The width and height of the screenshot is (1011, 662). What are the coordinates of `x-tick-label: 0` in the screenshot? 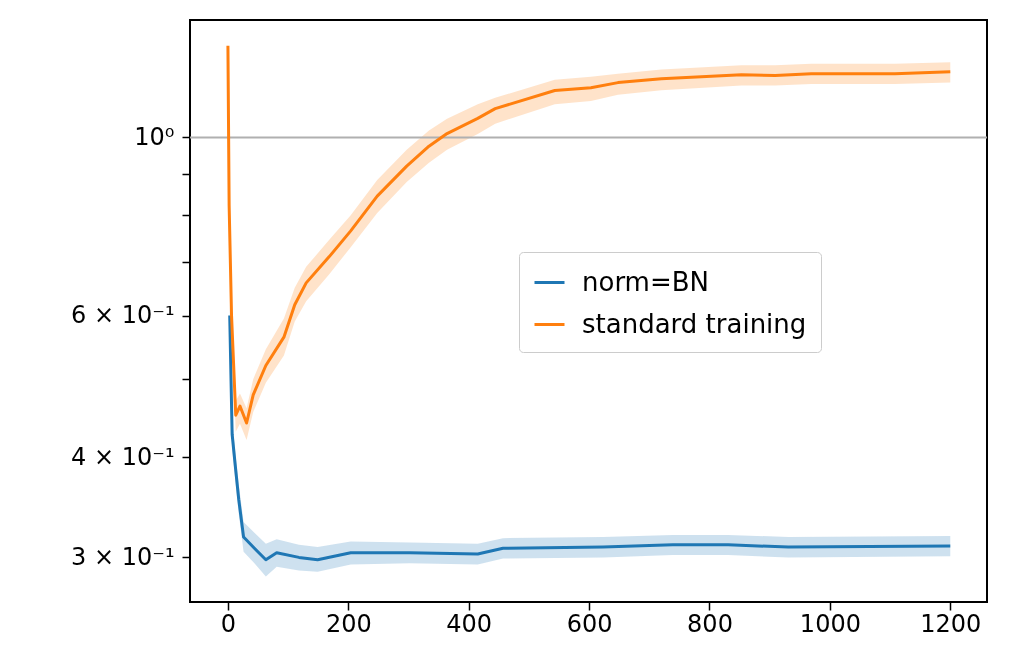 It's located at (228, 623).